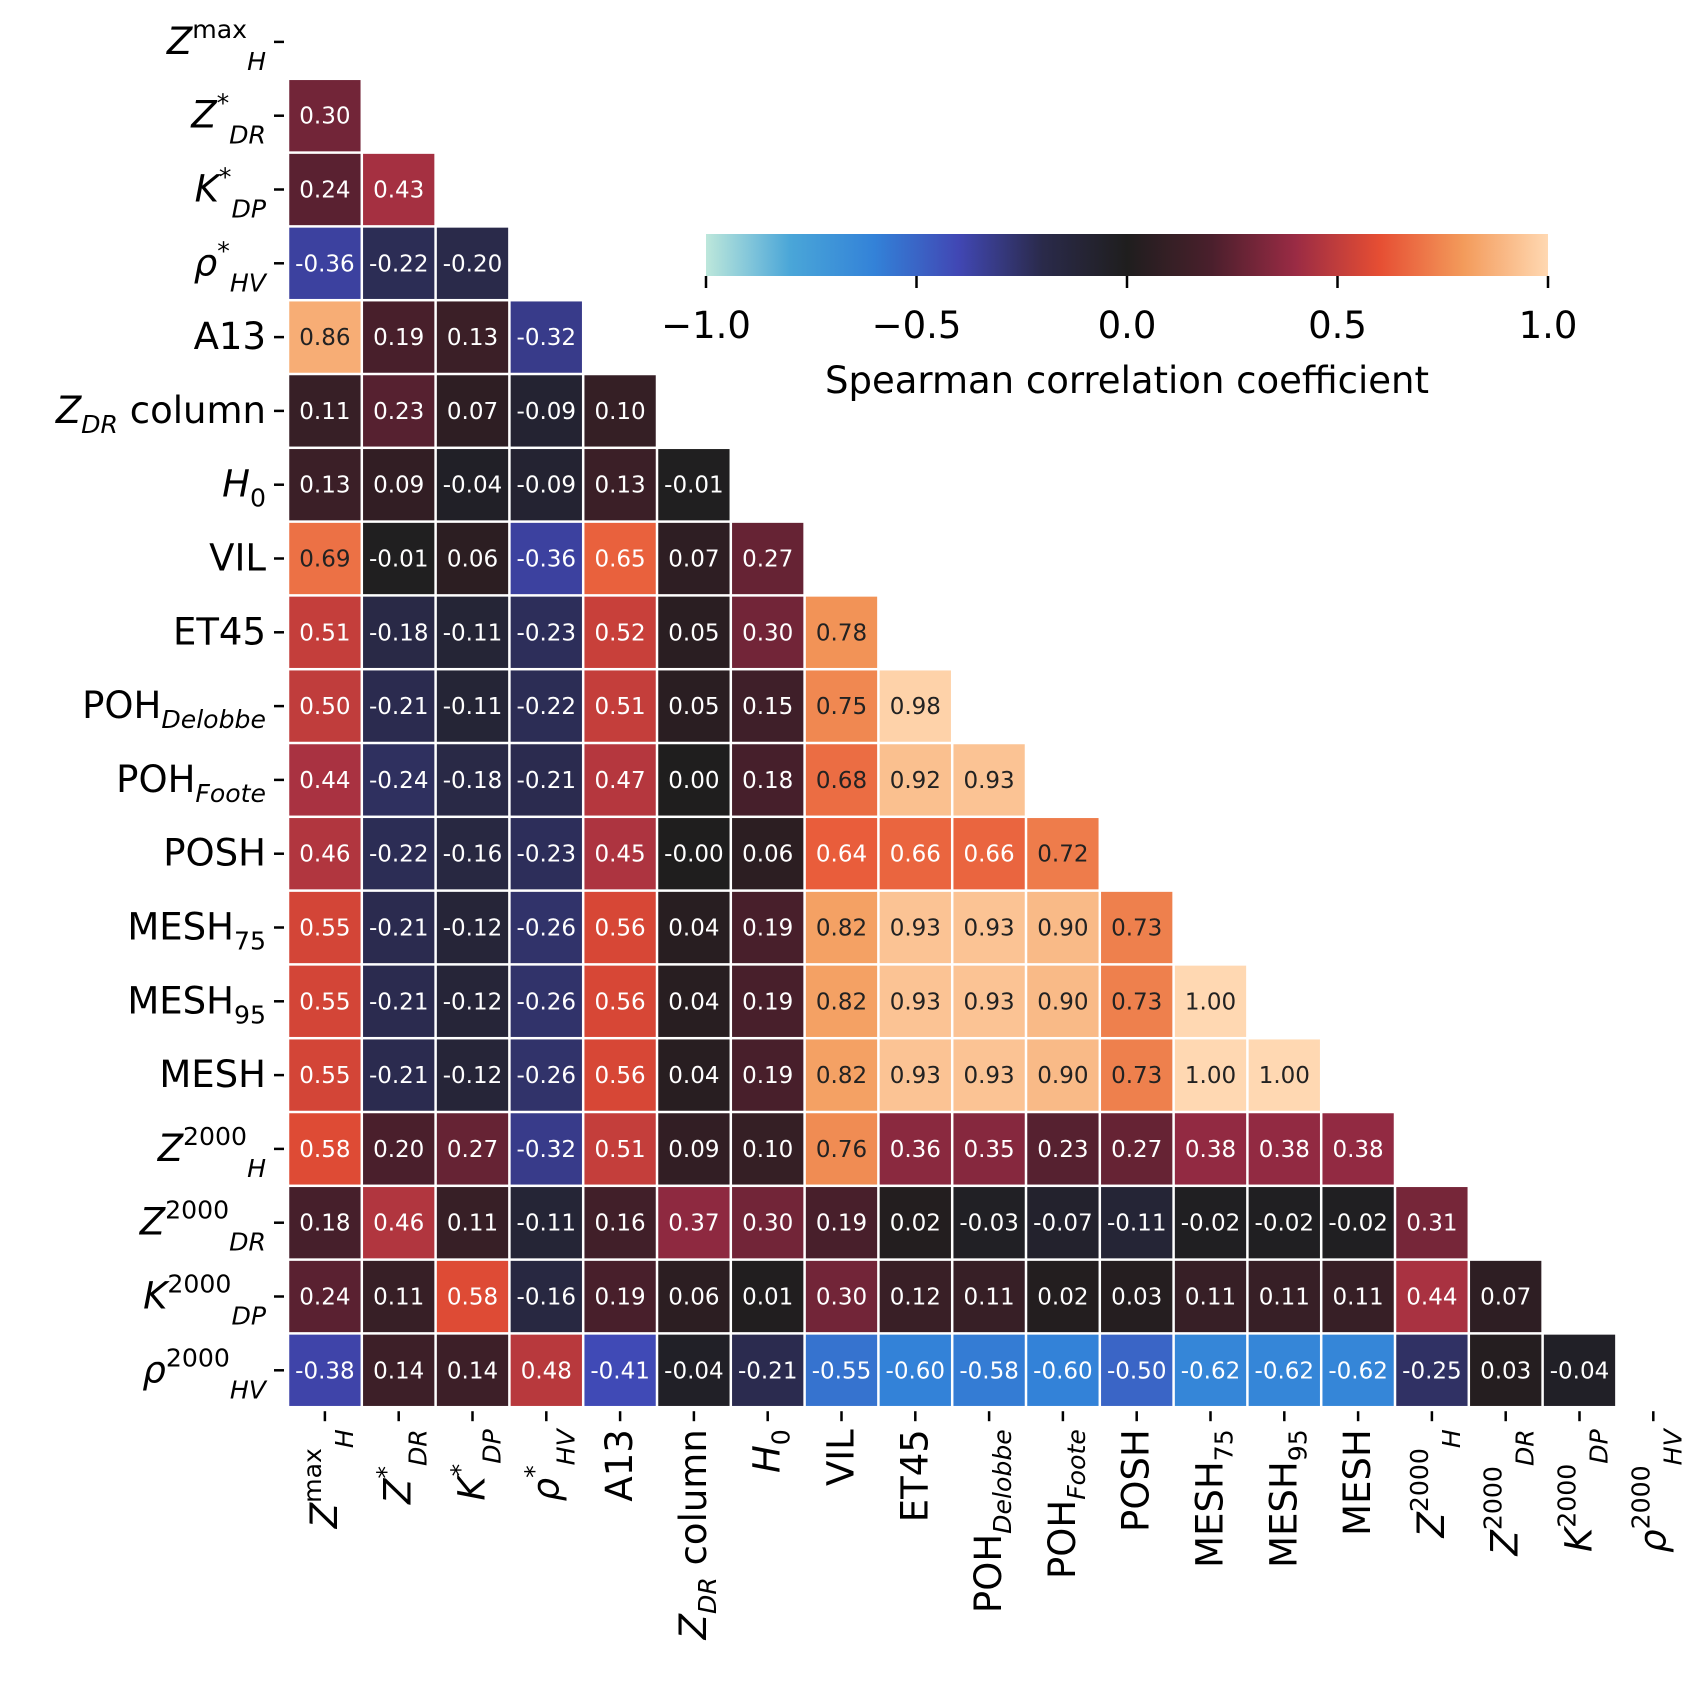  I want to click on colorbar-gradient-bar, so click(1127, 255).